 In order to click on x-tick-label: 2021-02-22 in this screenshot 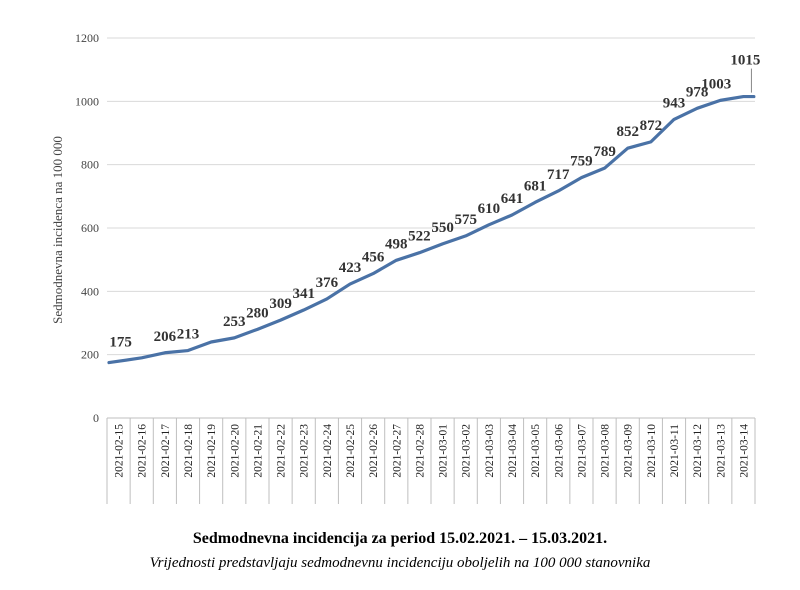, I will do `click(282, 451)`.